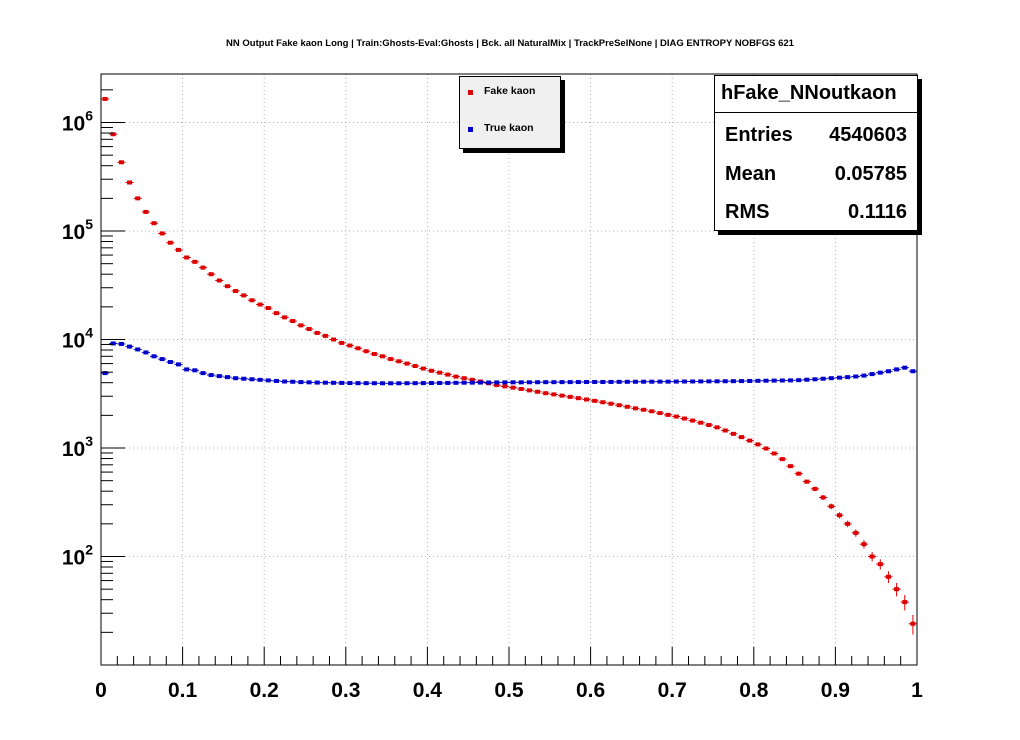 Image resolution: width=1020 pixels, height=740 pixels. What do you see at coordinates (809, 93) in the screenshot?
I see `histogram-name: hFake_NNoutkaon` at bounding box center [809, 93].